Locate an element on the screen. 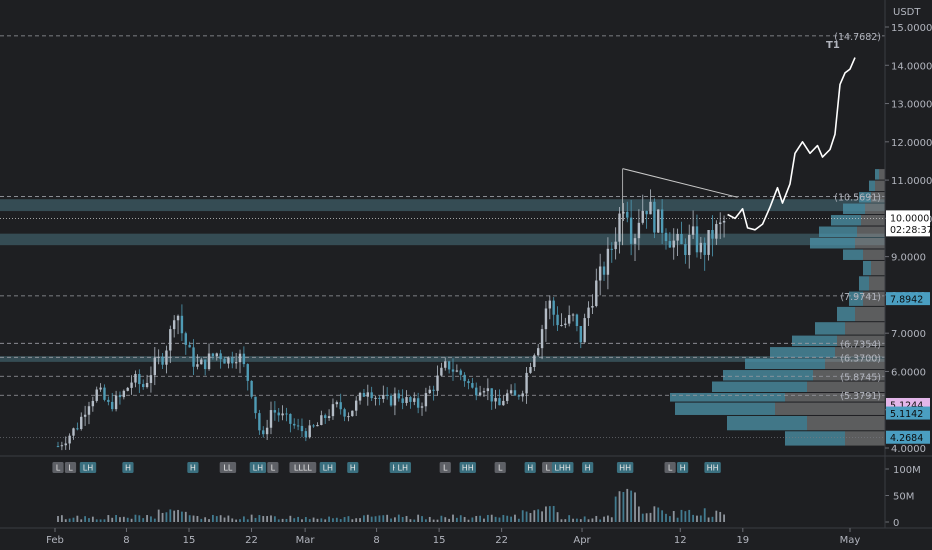  target-label: T1 is located at coordinates (833, 45).